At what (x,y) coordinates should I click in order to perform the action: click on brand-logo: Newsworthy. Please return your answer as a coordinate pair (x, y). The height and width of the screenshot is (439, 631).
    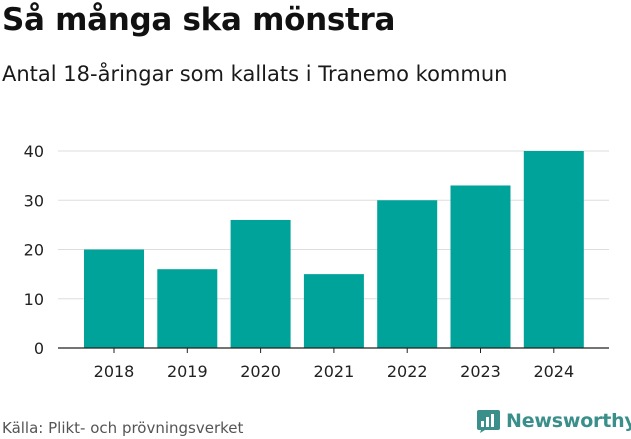
    Looking at the image, I should click on (553, 420).